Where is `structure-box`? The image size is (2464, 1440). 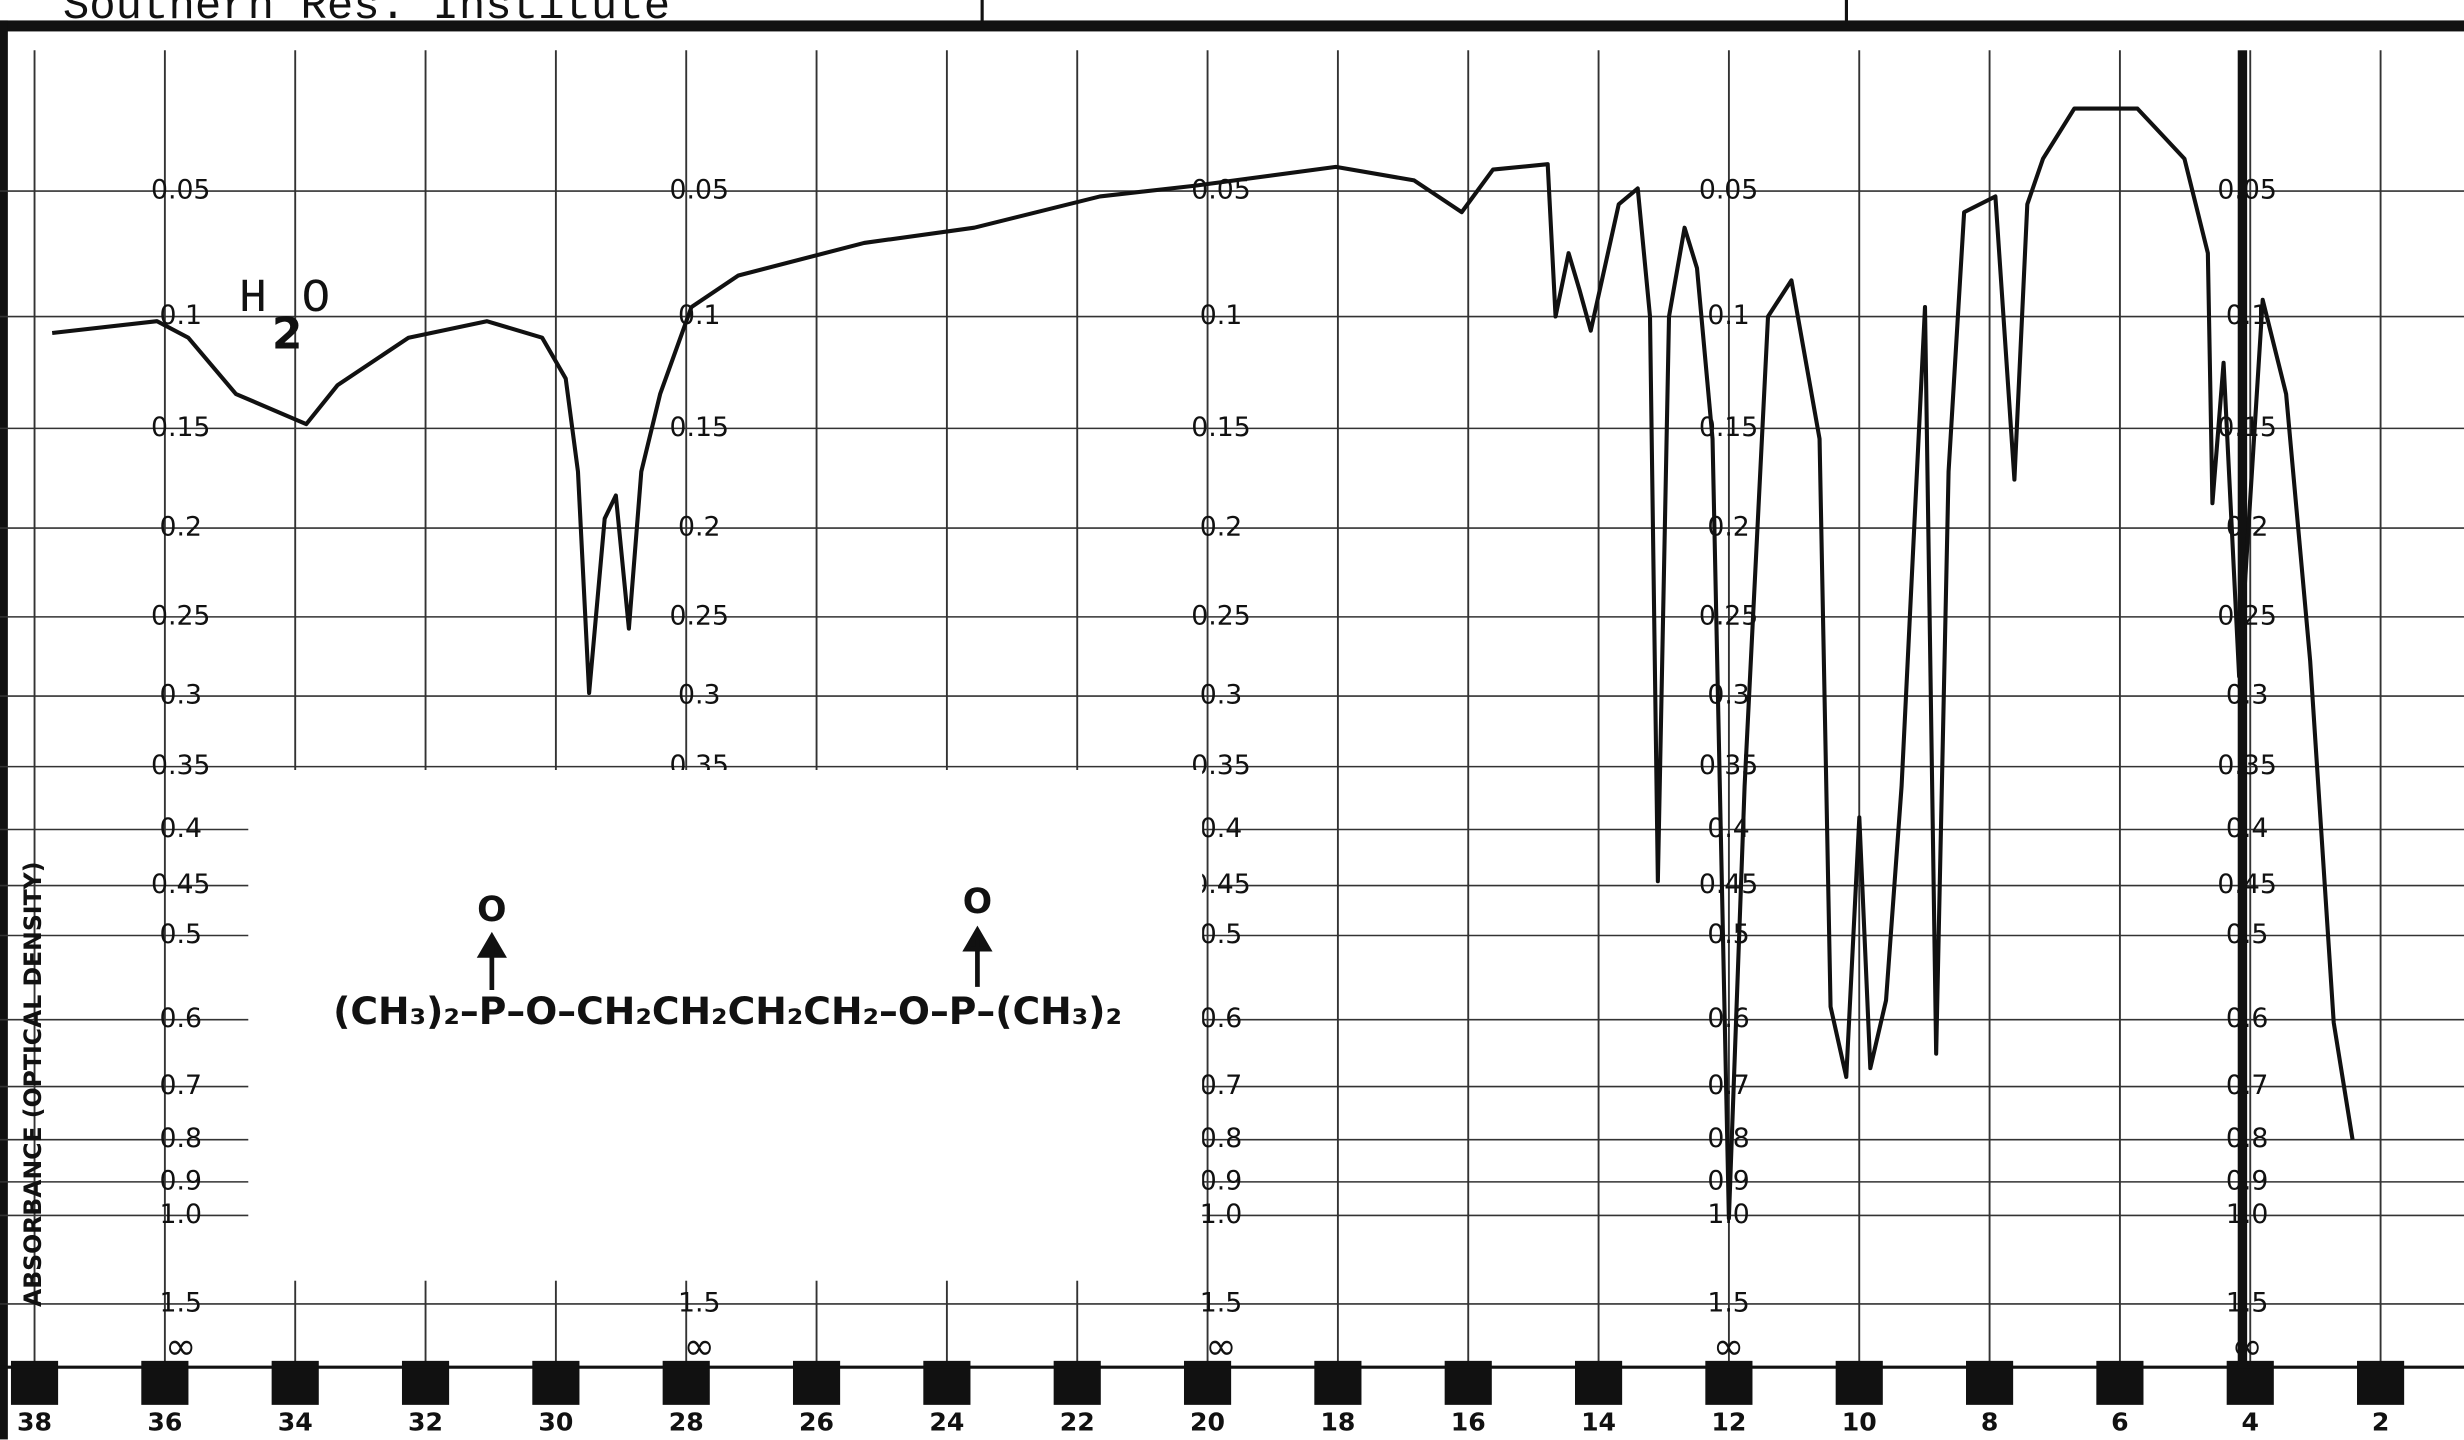
structure-box is located at coordinates (725, 1025).